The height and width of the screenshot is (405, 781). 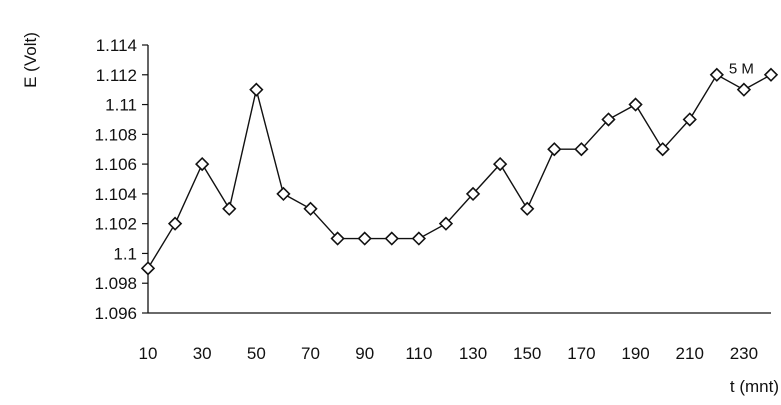 I want to click on y-tick-label: 1.104, so click(x=115, y=194).